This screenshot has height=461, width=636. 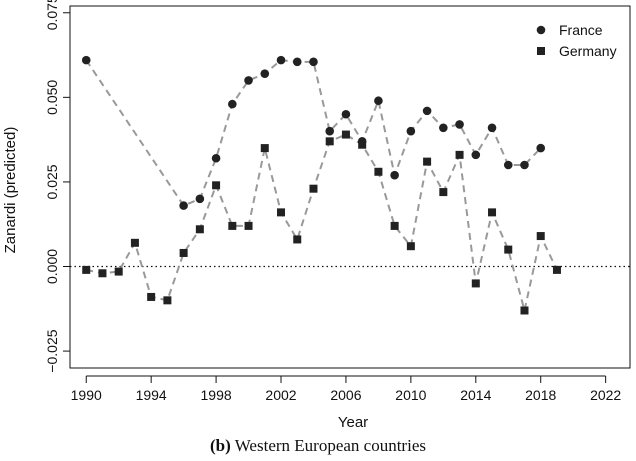 I want to click on caption-label: (b), so click(x=220, y=445).